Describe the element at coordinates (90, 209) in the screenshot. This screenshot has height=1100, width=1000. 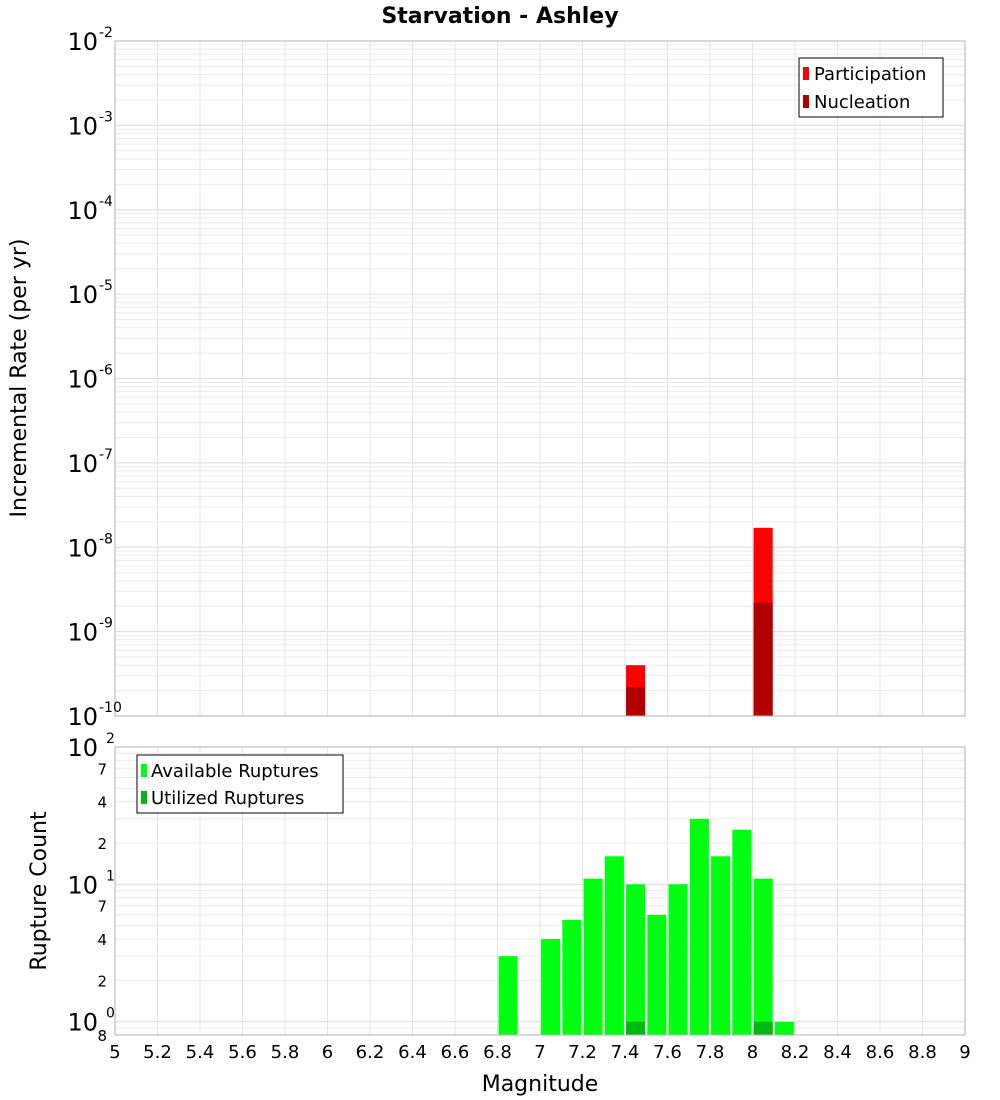
I see `rate-y-tick-label: 10 -4` at that location.